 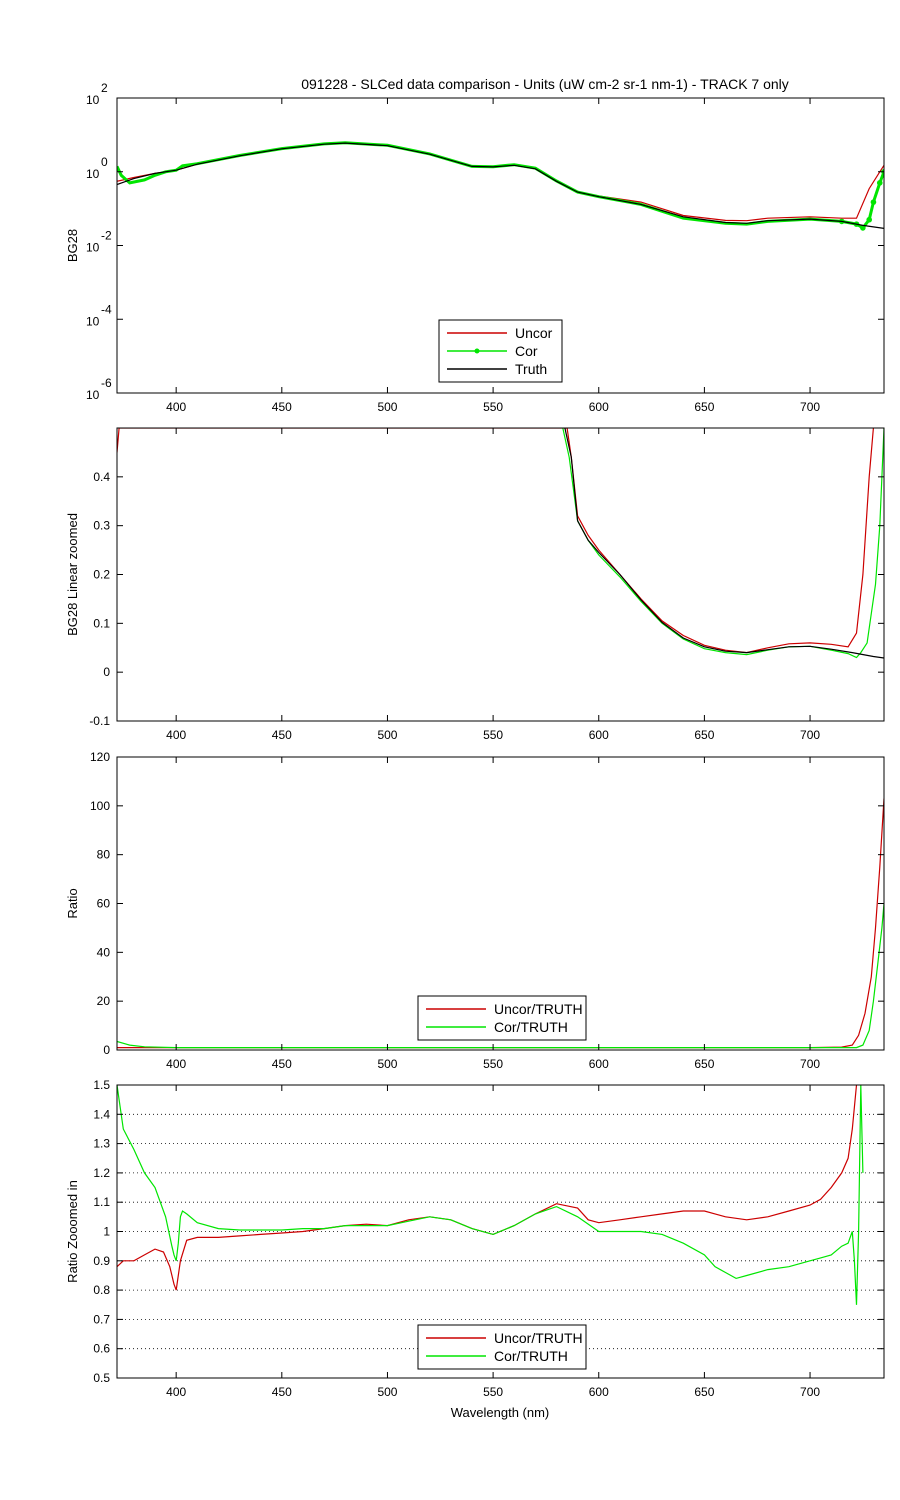 What do you see at coordinates (106, 236) in the screenshot?
I see `y-tick-label-exponent: -2` at bounding box center [106, 236].